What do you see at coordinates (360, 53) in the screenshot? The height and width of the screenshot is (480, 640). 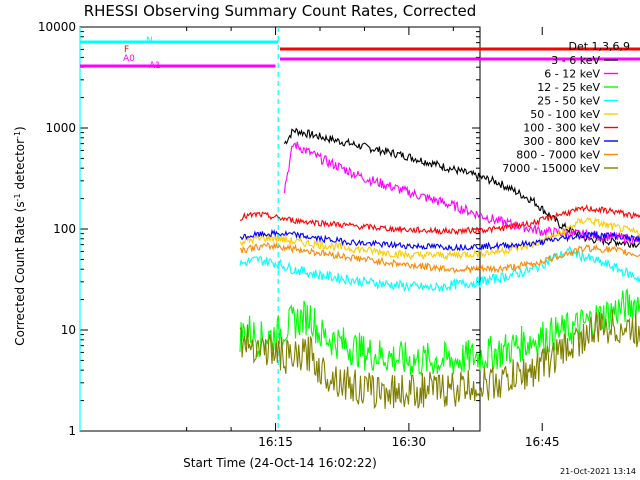 I see `state-flags: N FA0 A1` at bounding box center [360, 53].